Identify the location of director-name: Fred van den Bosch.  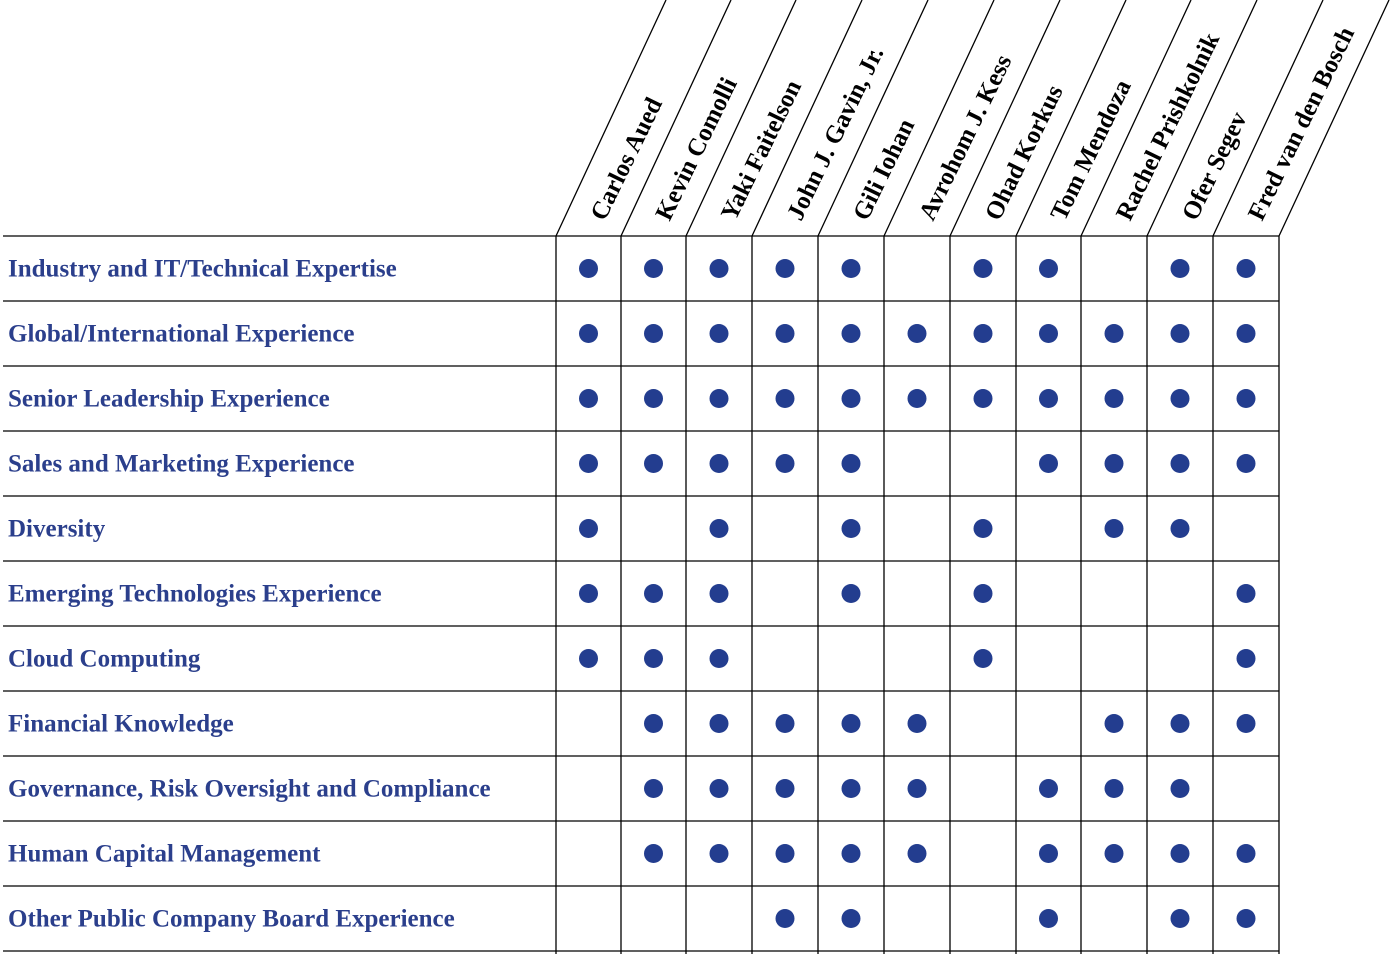
(1301, 124).